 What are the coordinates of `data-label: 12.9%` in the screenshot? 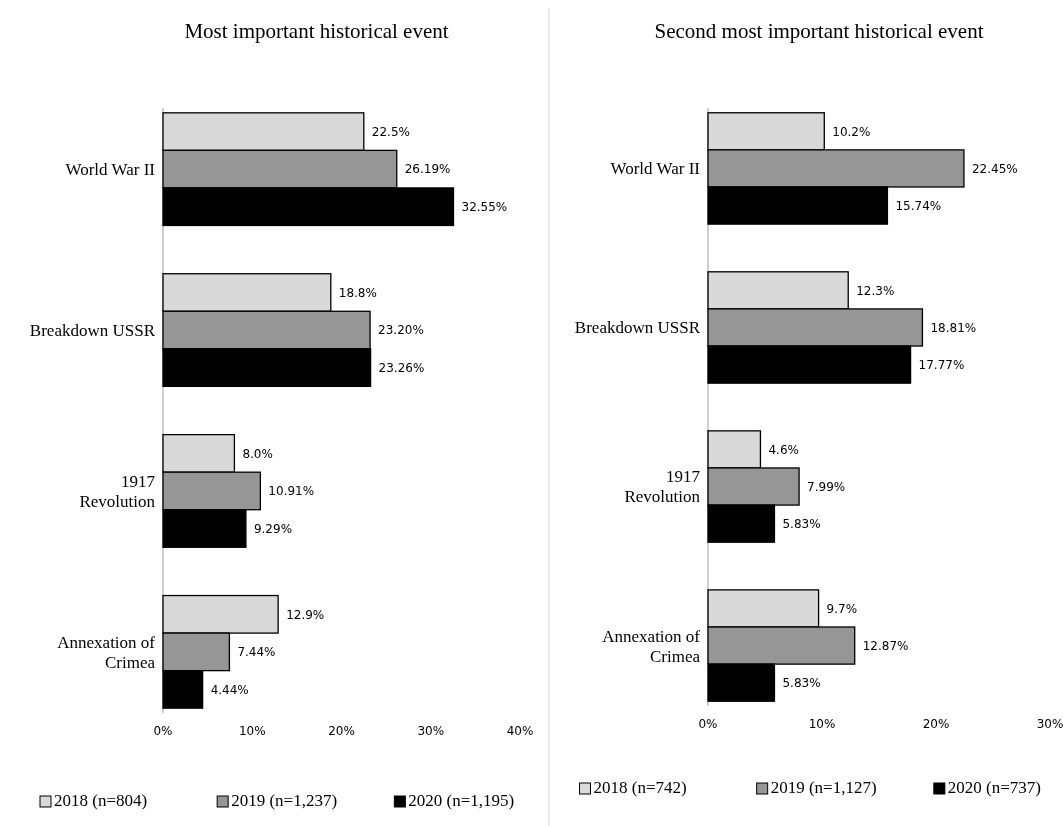 It's located at (305, 614).